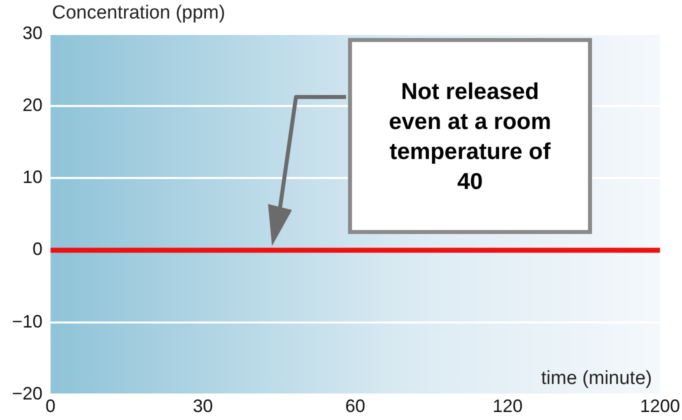 Image resolution: width=682 pixels, height=420 pixels. What do you see at coordinates (355, 406) in the screenshot?
I see `x-tick-label: 60` at bounding box center [355, 406].